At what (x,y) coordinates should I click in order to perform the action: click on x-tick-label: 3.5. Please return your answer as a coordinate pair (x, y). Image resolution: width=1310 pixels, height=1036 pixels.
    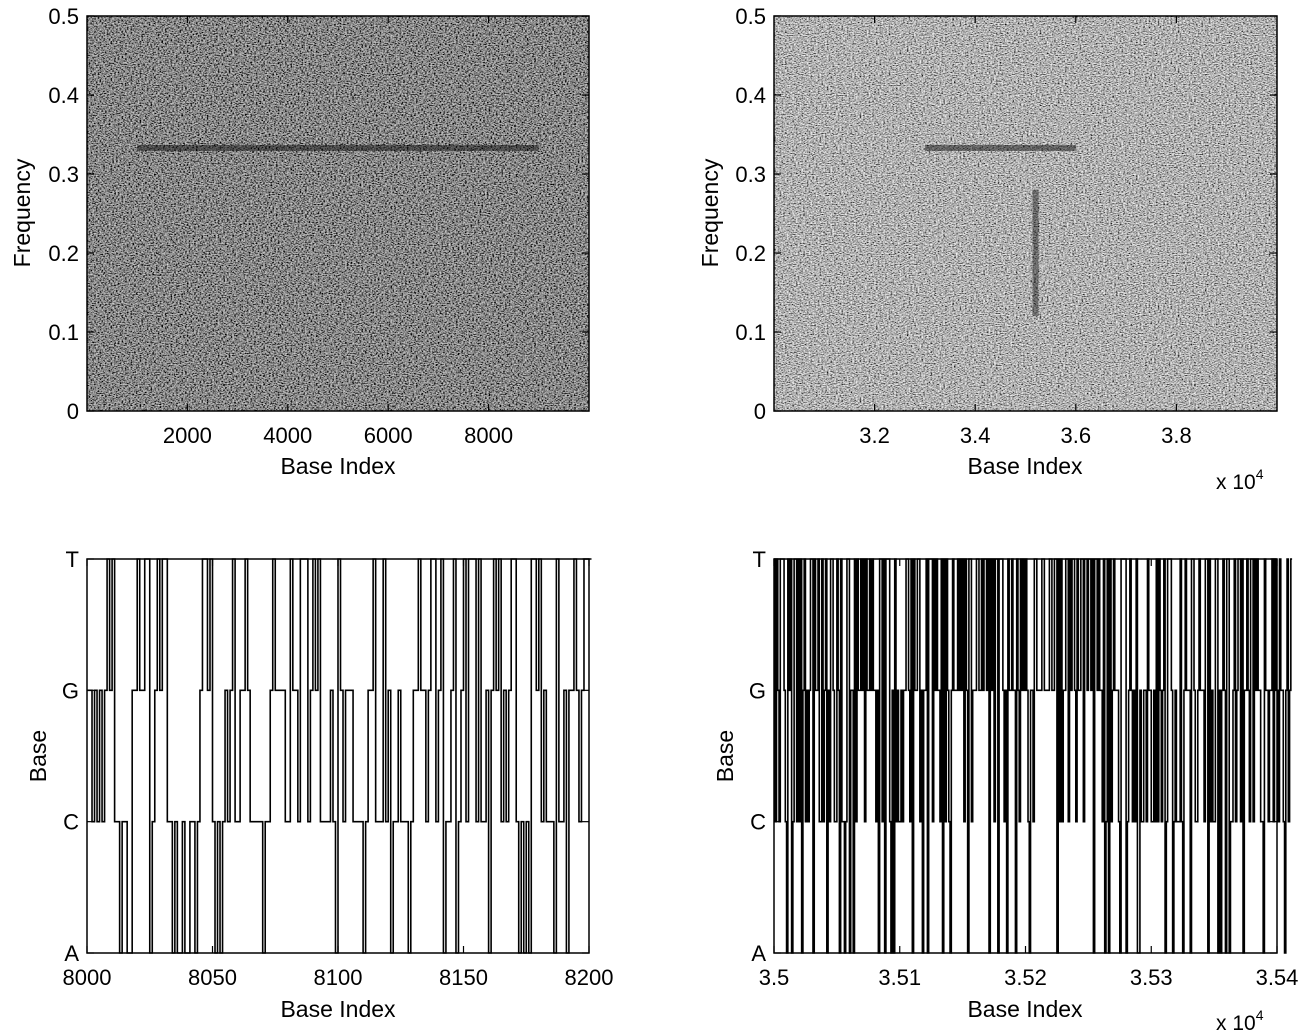
    Looking at the image, I should click on (774, 977).